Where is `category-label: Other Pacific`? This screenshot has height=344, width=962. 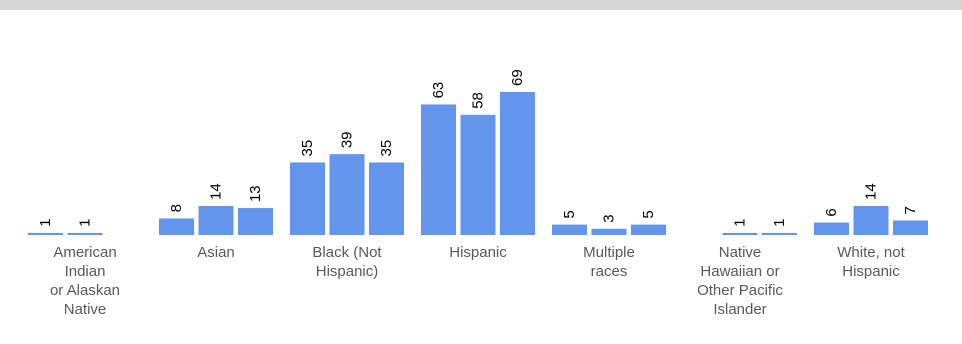 category-label: Other Pacific is located at coordinates (740, 290).